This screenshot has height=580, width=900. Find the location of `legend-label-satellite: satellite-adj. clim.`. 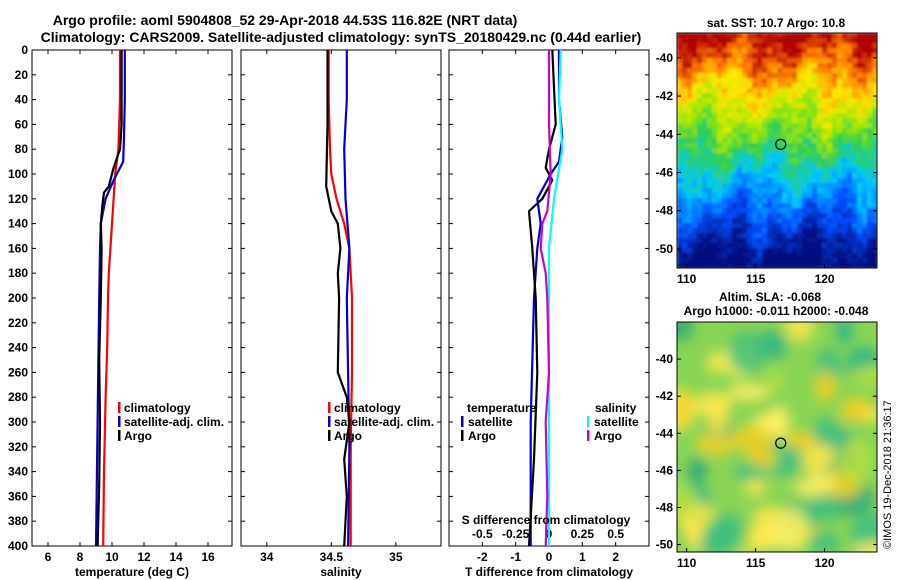

legend-label-satellite: satellite-adj. clim. is located at coordinates (174, 422).